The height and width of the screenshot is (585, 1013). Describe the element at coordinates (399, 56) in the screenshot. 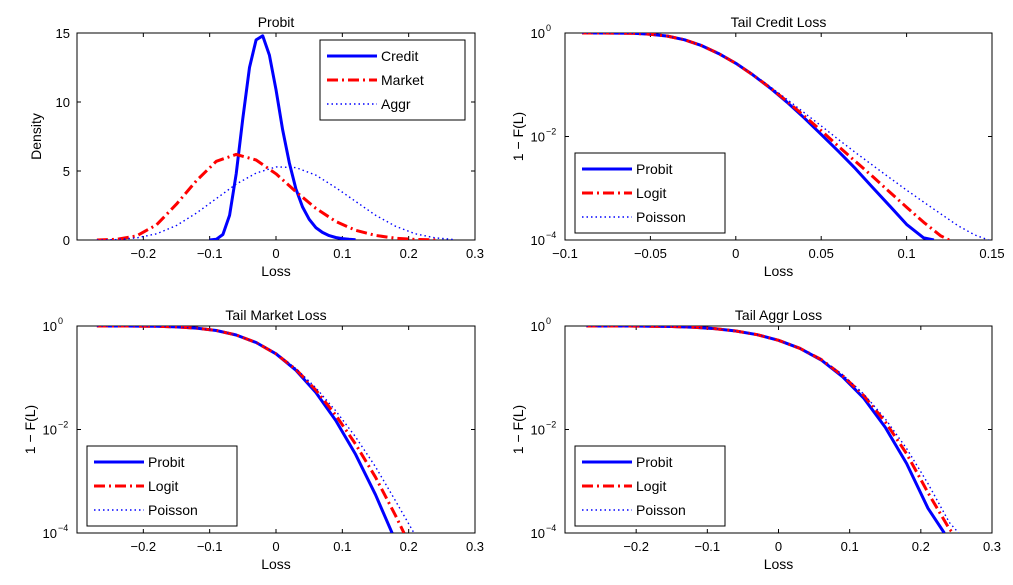

I see `legend-entry: Credit` at that location.